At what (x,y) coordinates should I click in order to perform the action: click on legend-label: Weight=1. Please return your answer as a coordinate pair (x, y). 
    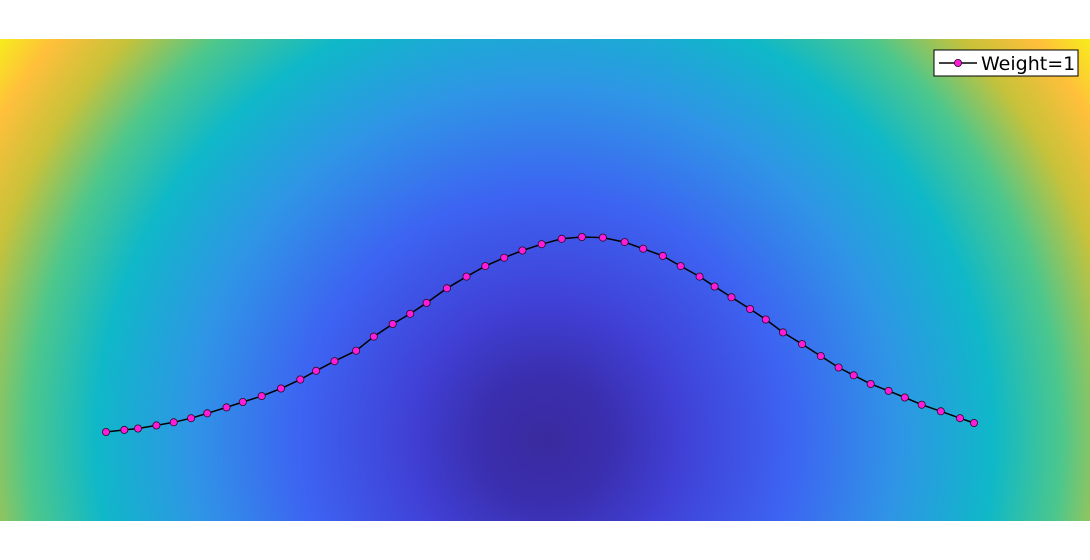
    Looking at the image, I should click on (1028, 64).